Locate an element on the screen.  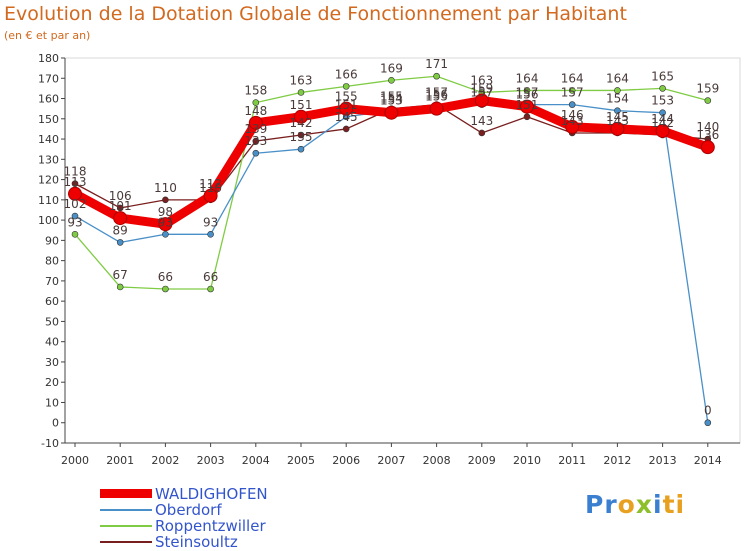
y-tick-label: 70 is located at coordinates (52, 281).